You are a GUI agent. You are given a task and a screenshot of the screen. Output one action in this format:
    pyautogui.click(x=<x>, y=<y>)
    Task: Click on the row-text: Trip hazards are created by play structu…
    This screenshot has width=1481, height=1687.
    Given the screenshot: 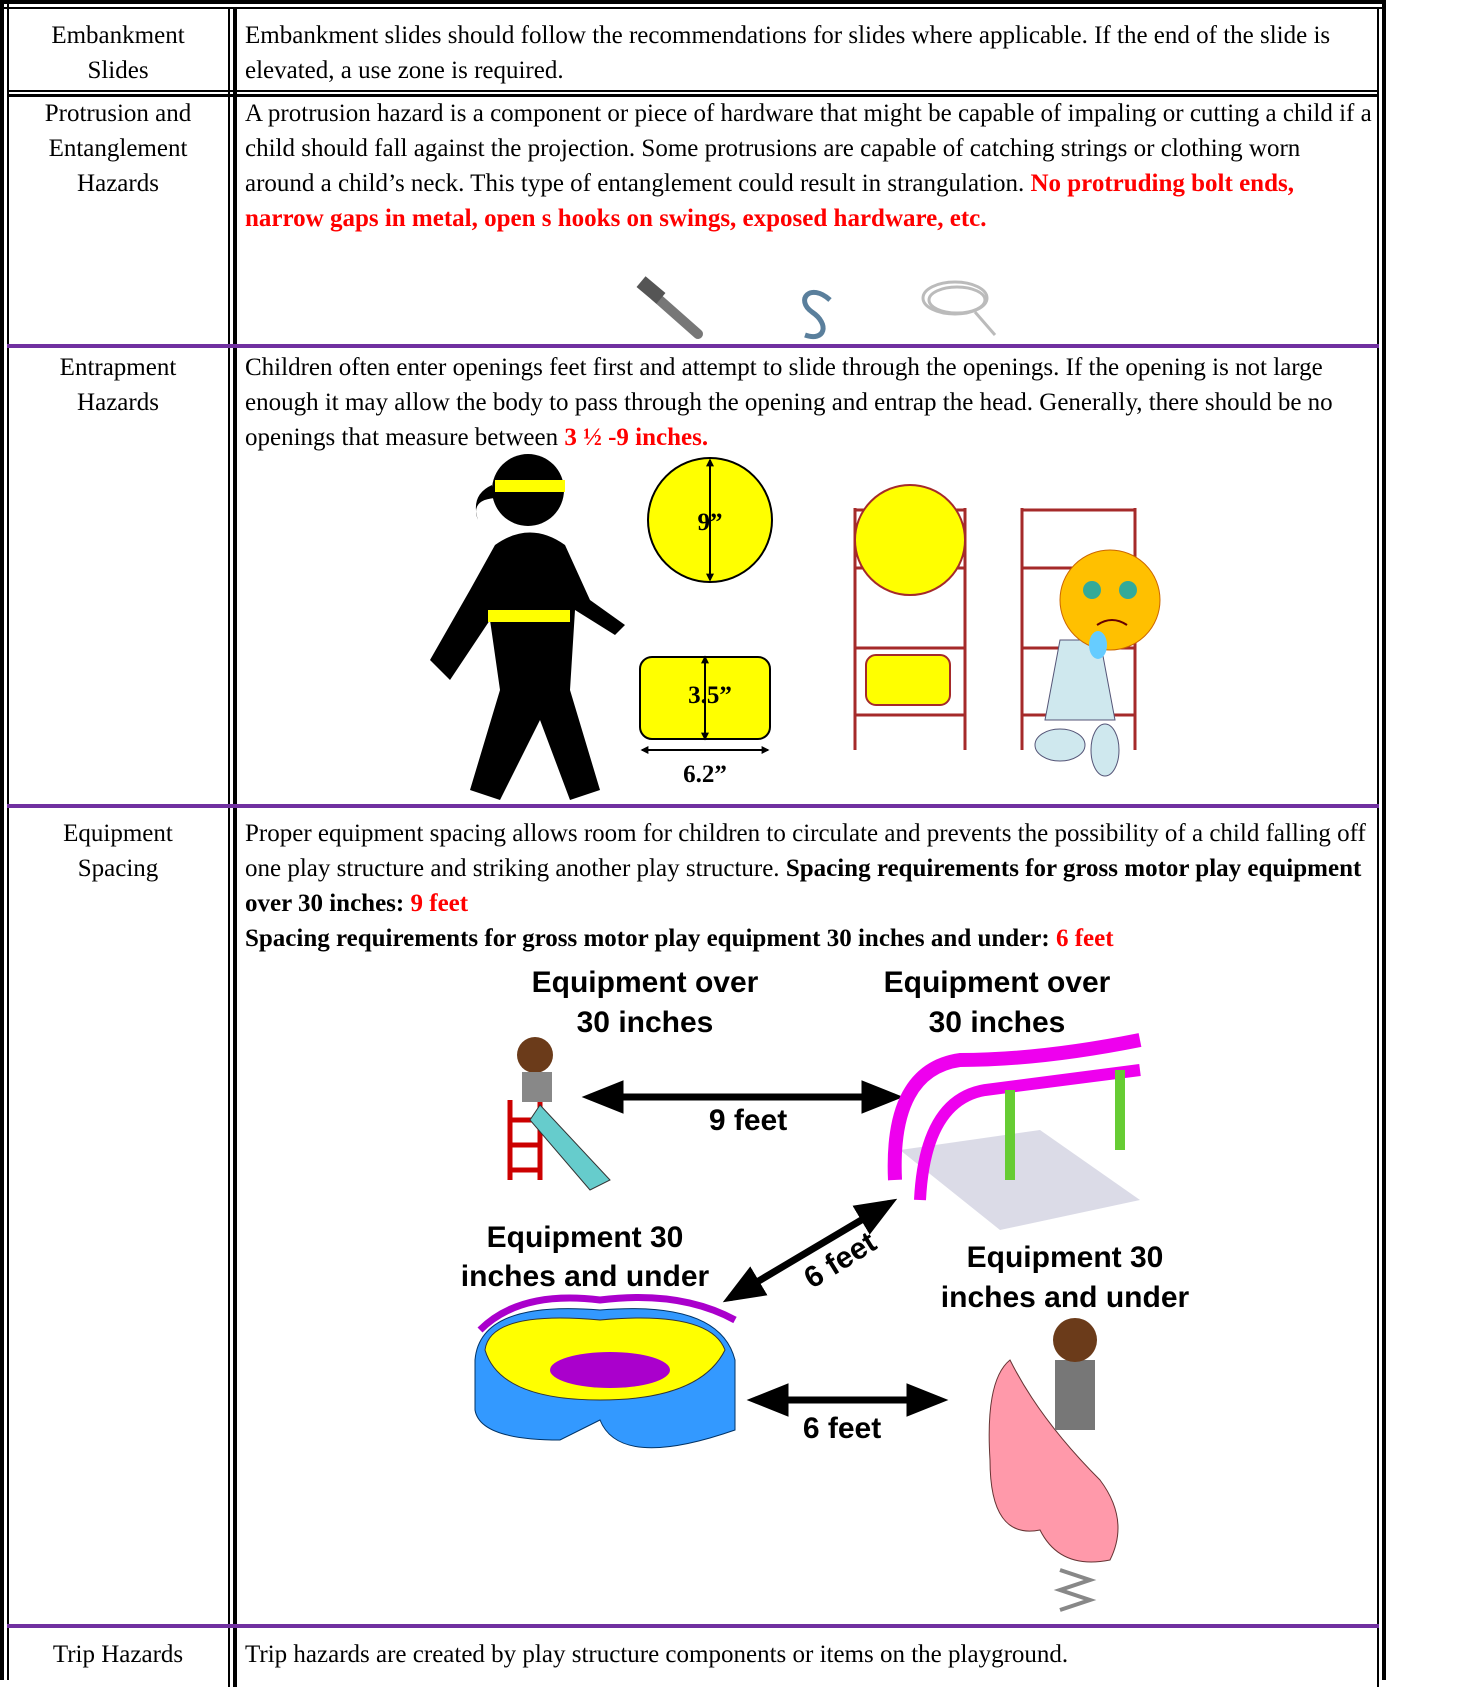 What is the action you would take?
    pyautogui.click(x=810, y=1654)
    